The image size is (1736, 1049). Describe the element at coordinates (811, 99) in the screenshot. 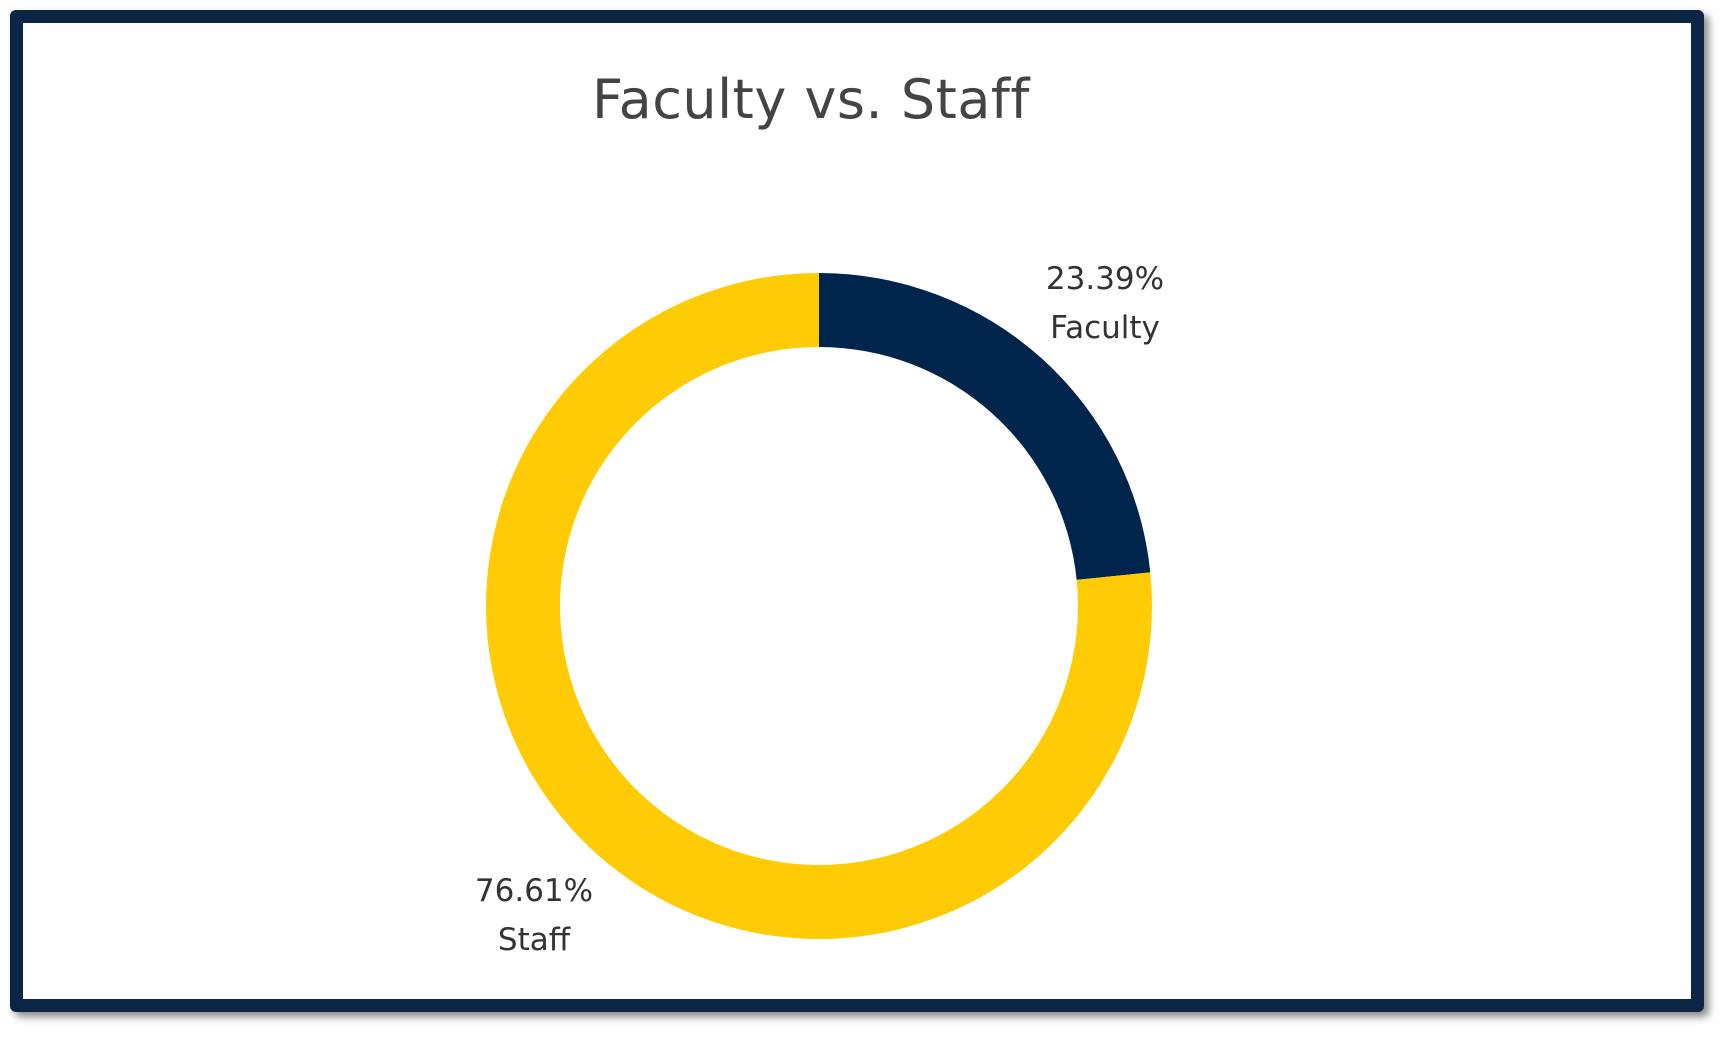

I see `chart-title: Faculty vs. Staff` at that location.